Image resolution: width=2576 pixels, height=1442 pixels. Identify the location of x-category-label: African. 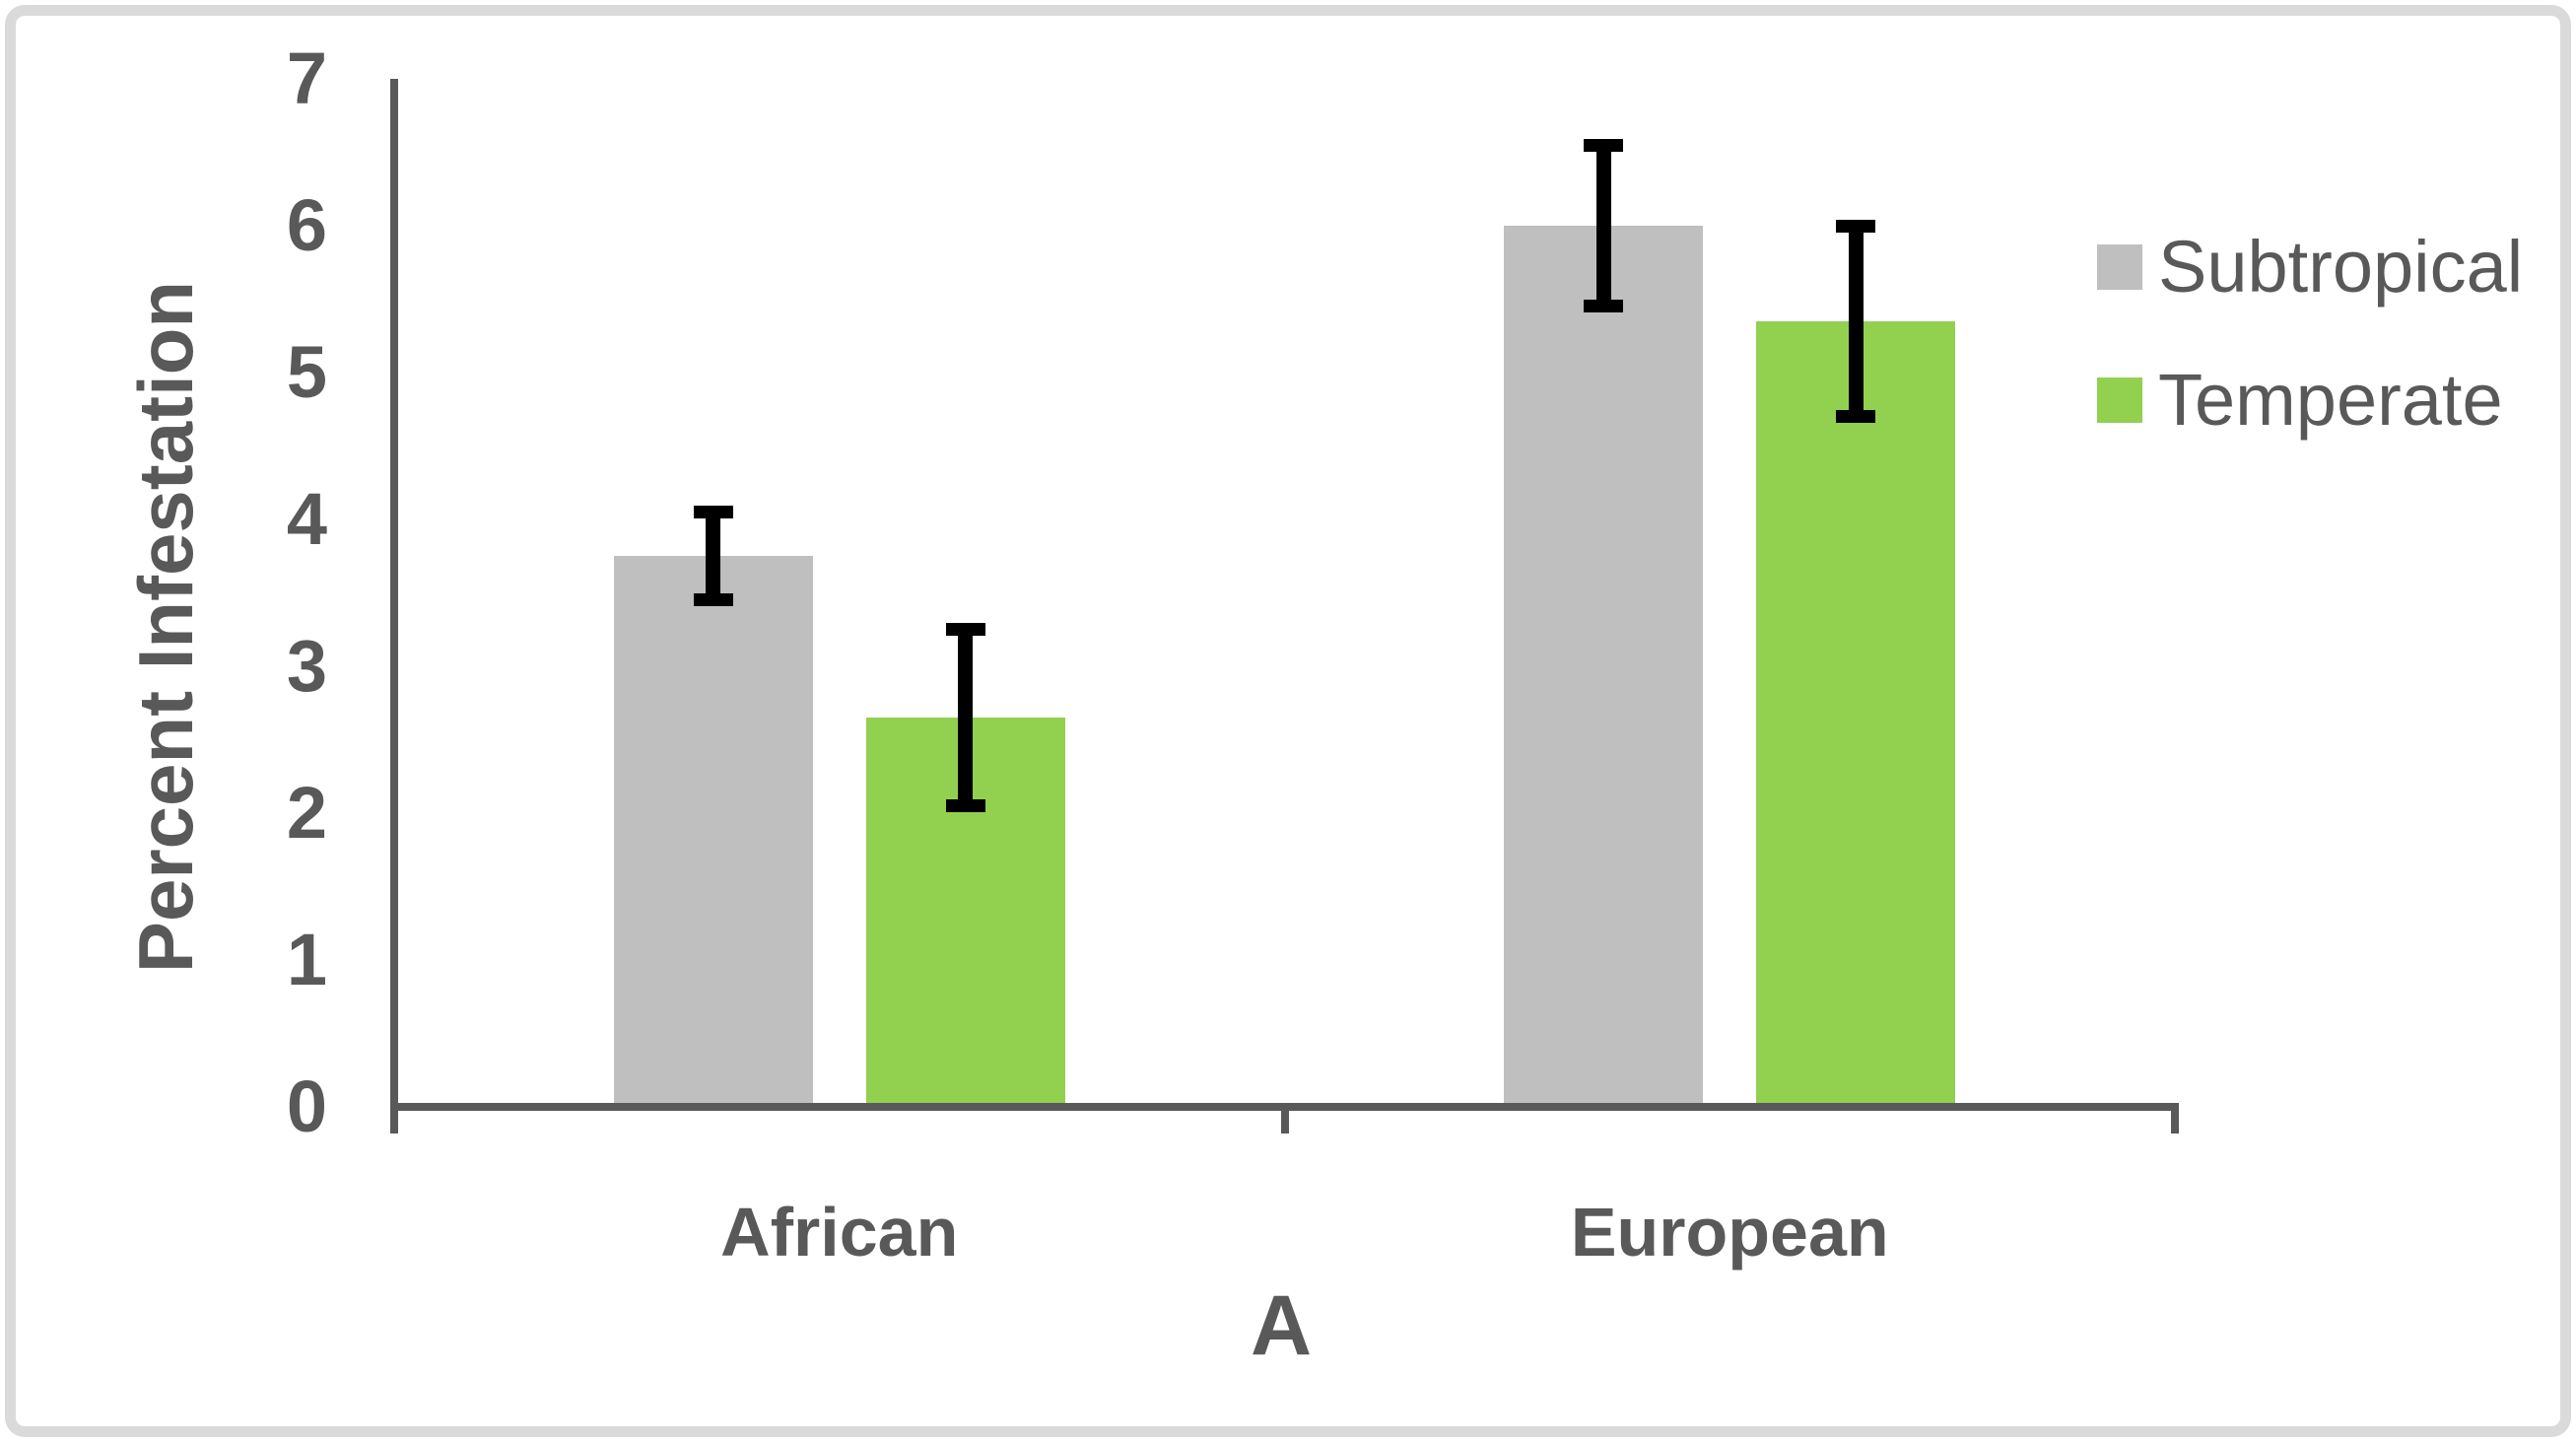
(839, 1232).